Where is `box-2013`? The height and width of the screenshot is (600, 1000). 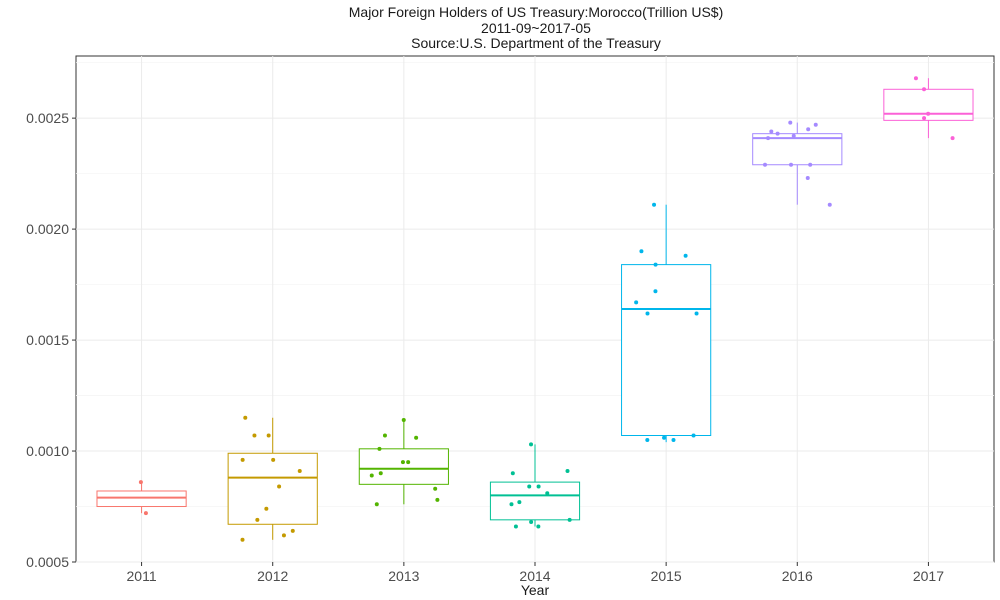 box-2013 is located at coordinates (403, 462).